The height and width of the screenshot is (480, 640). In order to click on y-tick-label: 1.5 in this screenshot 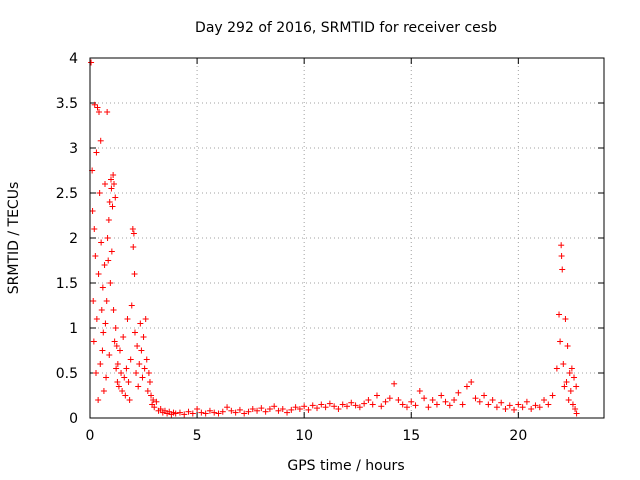, I will do `click(67, 284)`.